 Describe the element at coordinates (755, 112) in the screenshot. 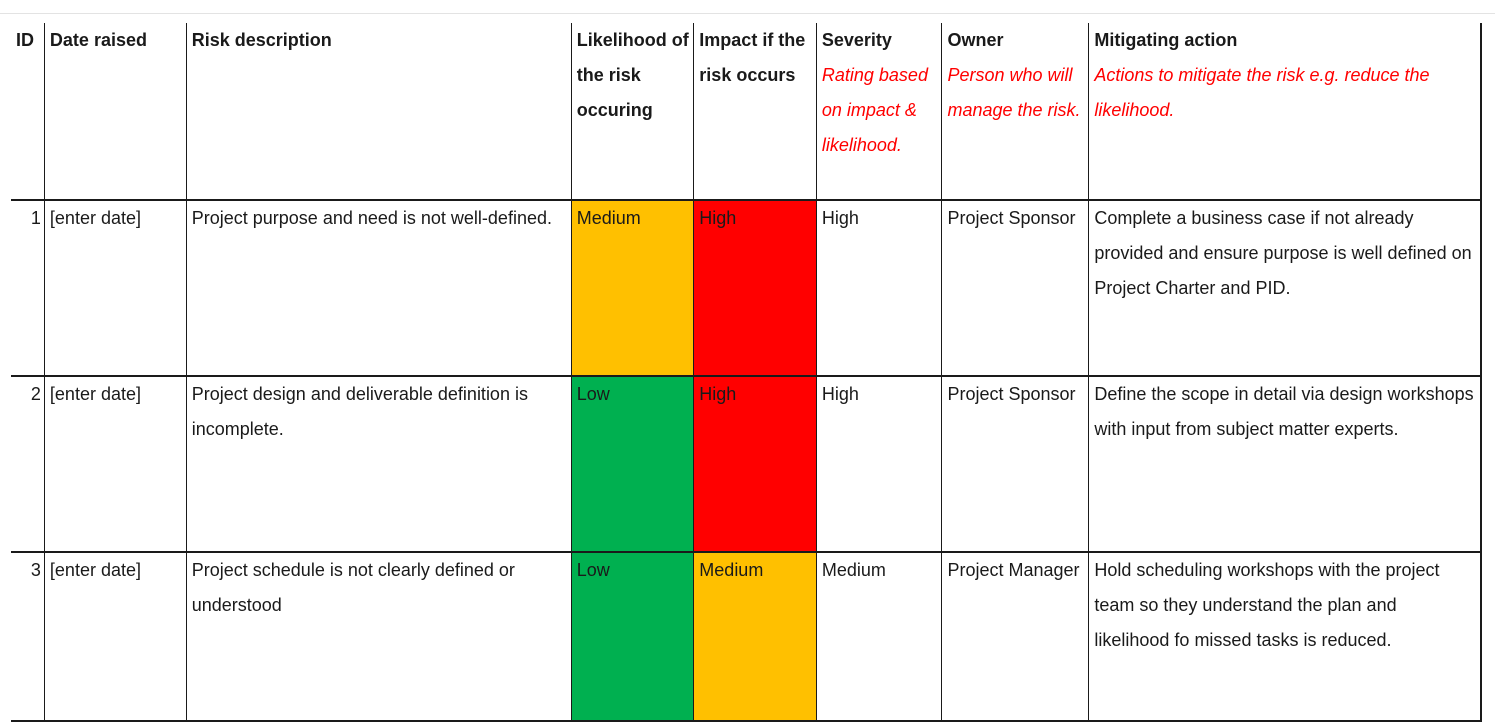

I see `col-header-impact: Impact if the risk occurs` at that location.